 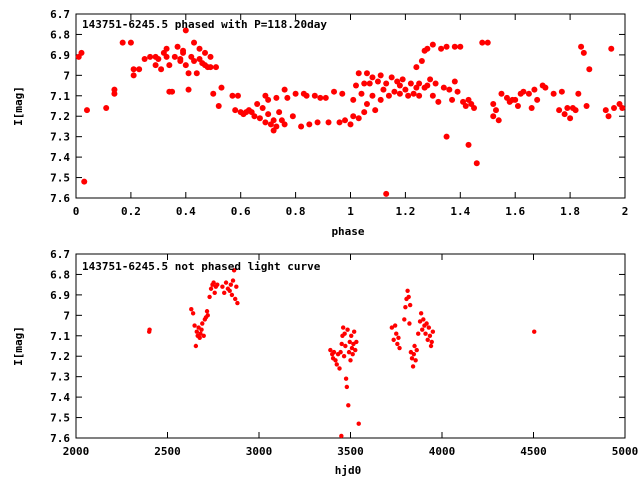 What do you see at coordinates (60, 34) in the screenshot?
I see `y-tick-label: 6.8` at bounding box center [60, 34].